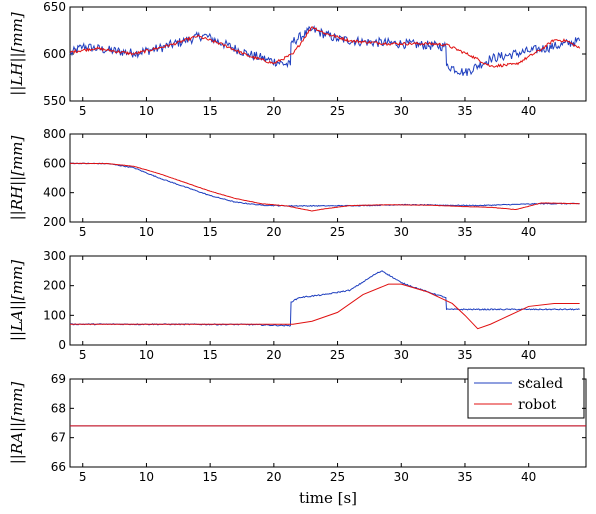 This screenshot has width=596, height=514. What do you see at coordinates (17, 177) in the screenshot?
I see `ylabel-rh: ||RH||[mm]` at bounding box center [17, 177].